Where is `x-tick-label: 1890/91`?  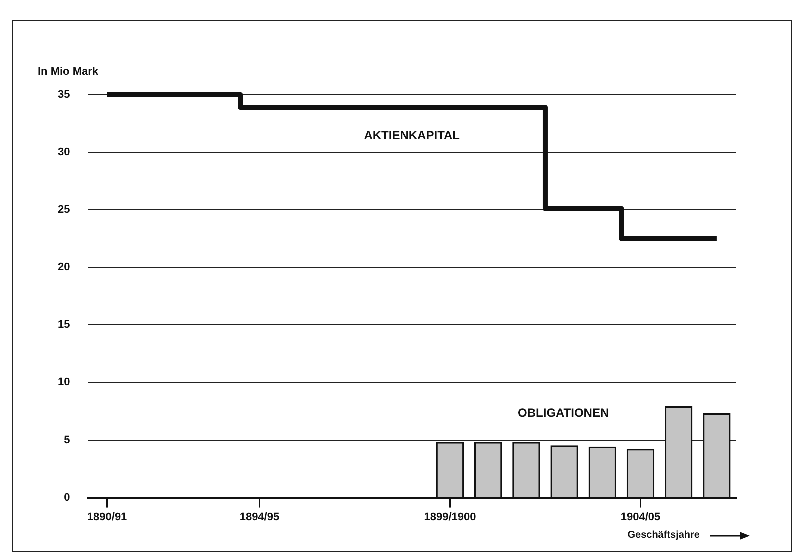
x-tick-label: 1890/91 is located at coordinates (107, 517).